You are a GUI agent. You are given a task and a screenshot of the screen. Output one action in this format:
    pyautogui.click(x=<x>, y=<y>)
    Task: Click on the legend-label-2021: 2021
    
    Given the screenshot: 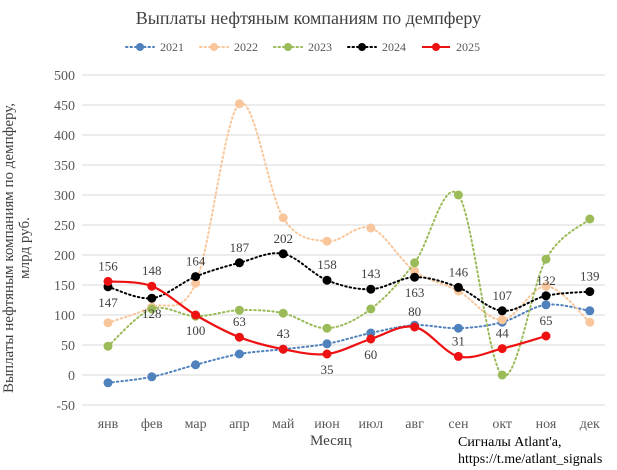 What is the action you would take?
    pyautogui.click(x=172, y=47)
    